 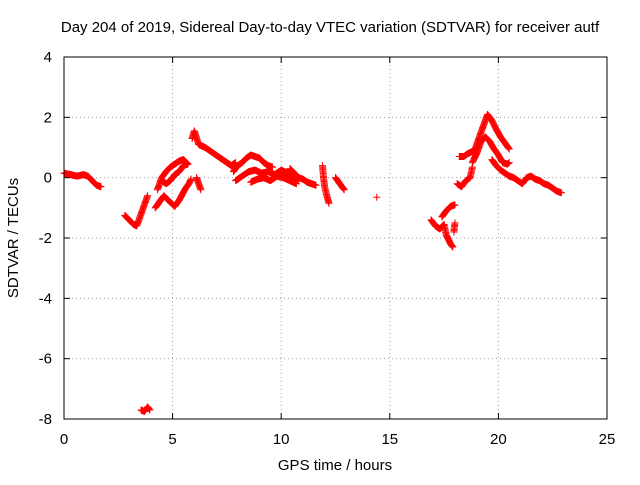 What do you see at coordinates (498, 439) in the screenshot?
I see `x-tick-label: 20` at bounding box center [498, 439].